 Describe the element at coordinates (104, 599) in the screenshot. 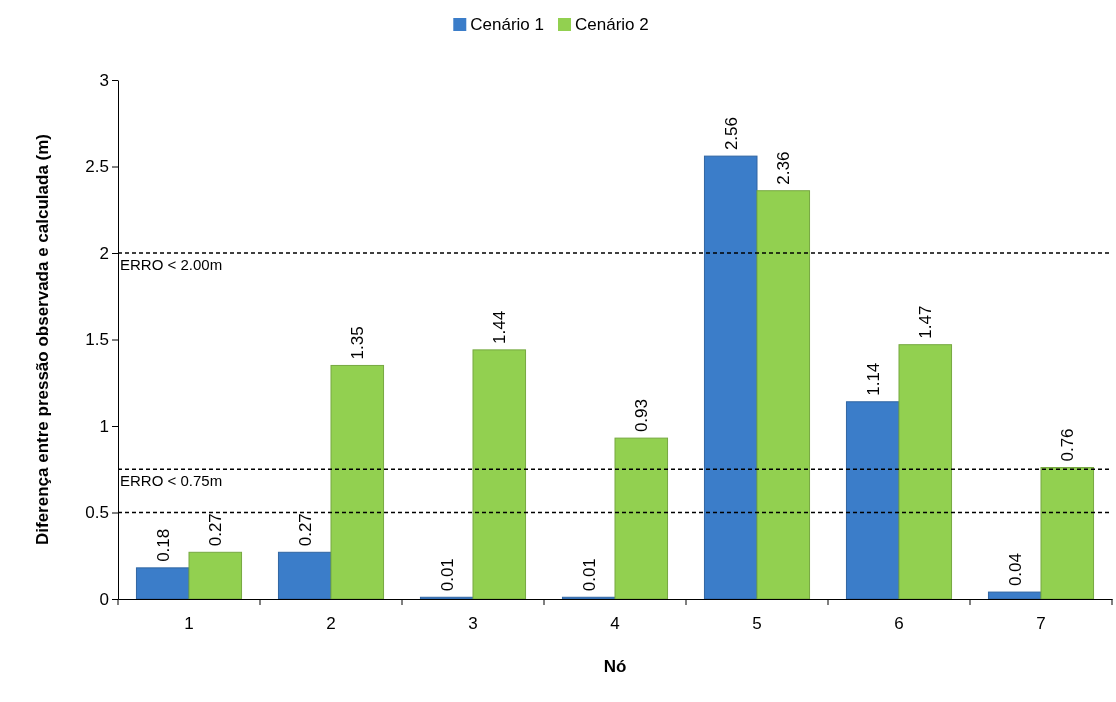

I see `y-tick-label: 0` at that location.